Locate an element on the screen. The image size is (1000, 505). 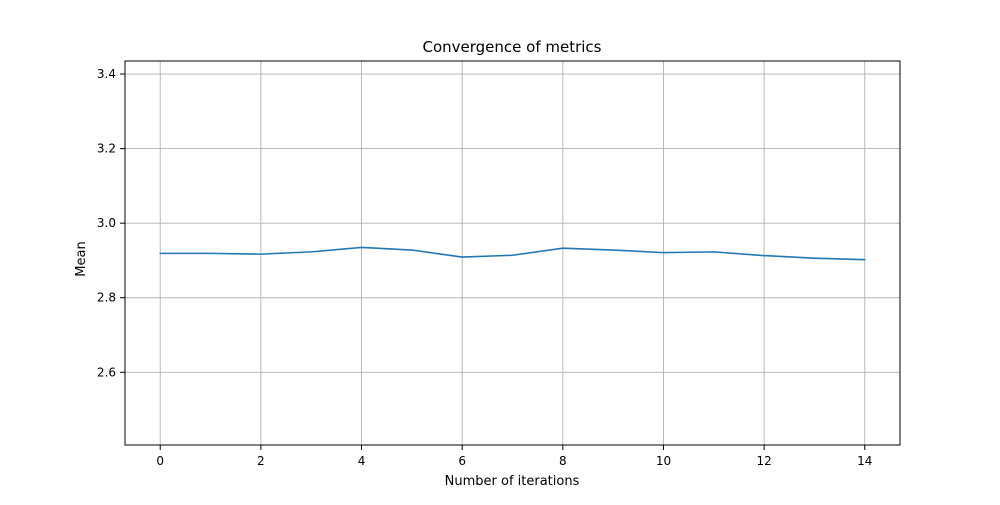
x-tick-label: 6 is located at coordinates (462, 461).